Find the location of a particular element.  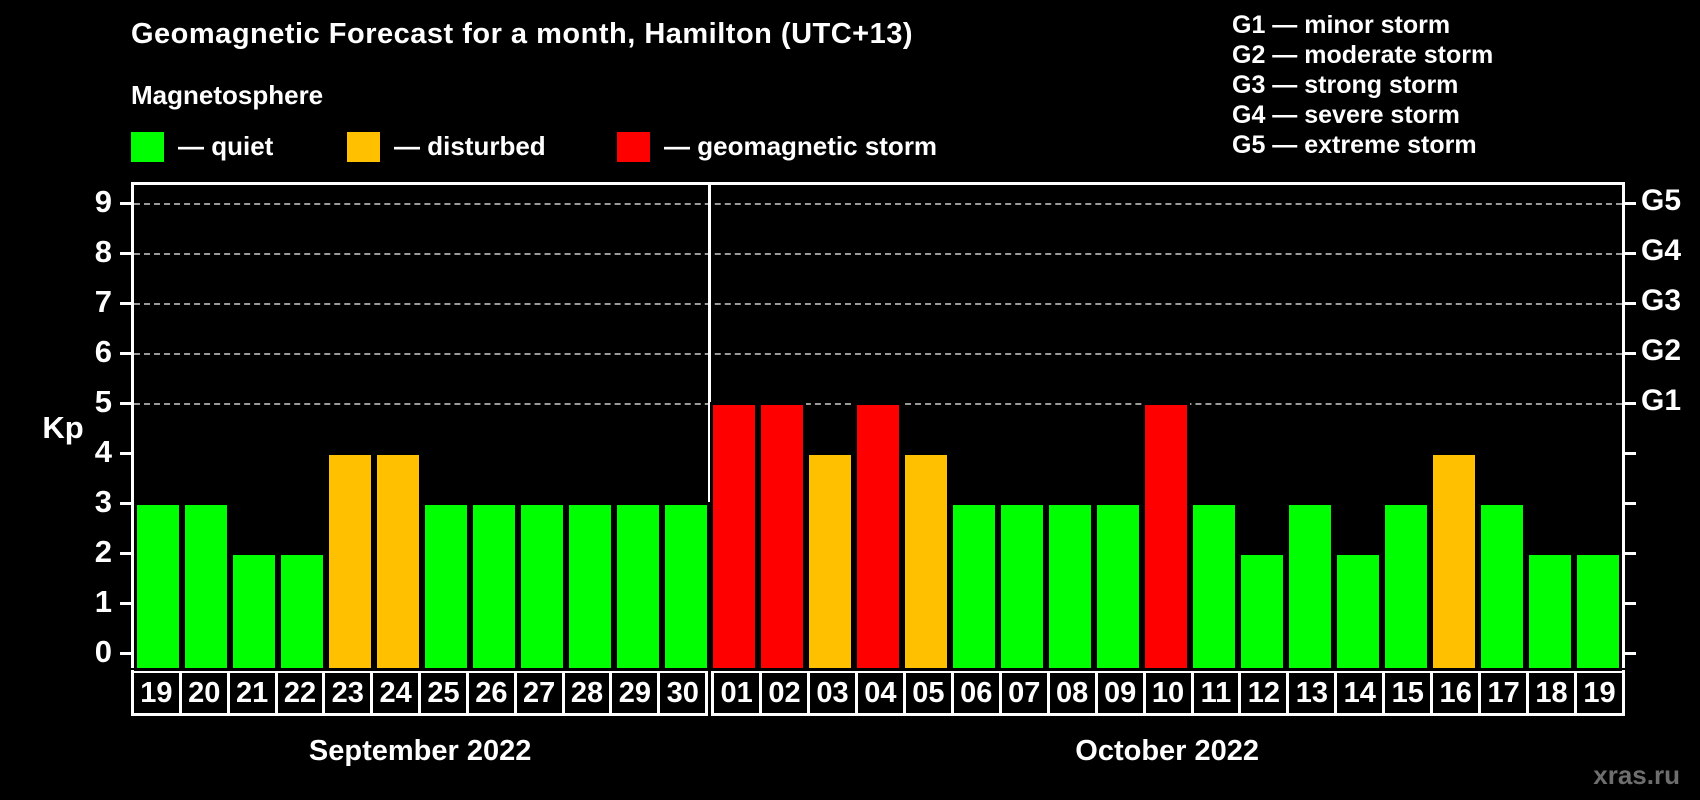

right-axis-label-G1: G1 is located at coordinates (1661, 400).